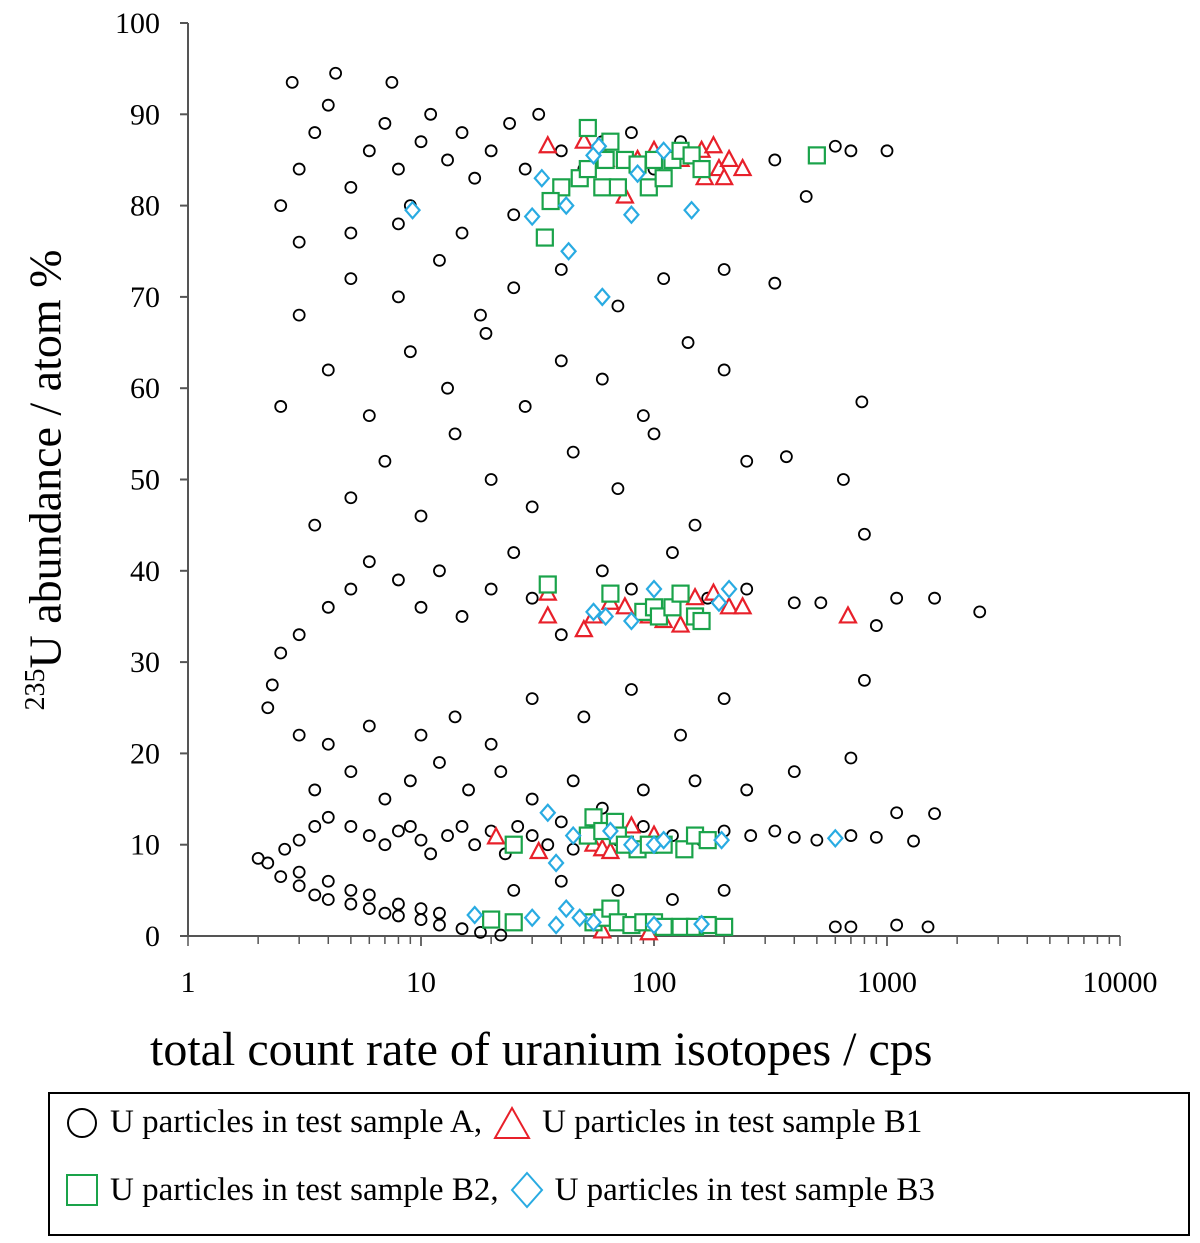 The width and height of the screenshot is (1200, 1243). What do you see at coordinates (421, 982) in the screenshot?
I see `x-tick-label: 10` at bounding box center [421, 982].